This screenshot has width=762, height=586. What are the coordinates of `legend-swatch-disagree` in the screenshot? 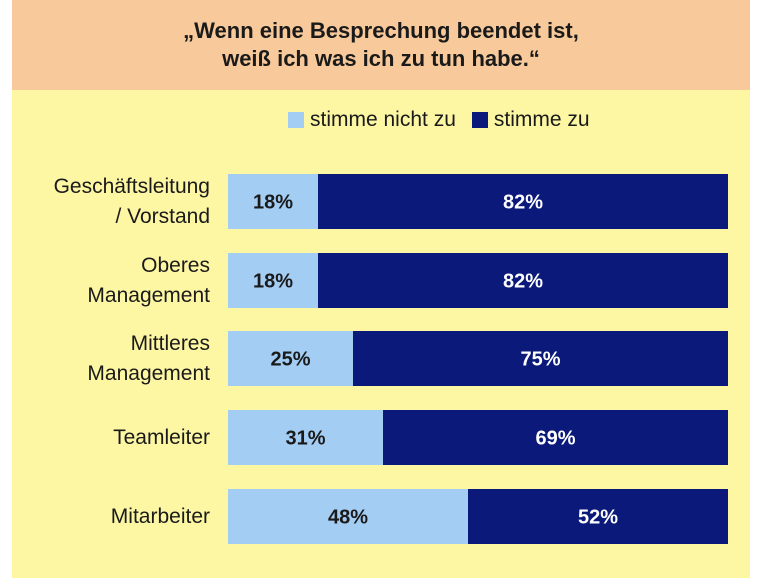 It's located at (296, 120).